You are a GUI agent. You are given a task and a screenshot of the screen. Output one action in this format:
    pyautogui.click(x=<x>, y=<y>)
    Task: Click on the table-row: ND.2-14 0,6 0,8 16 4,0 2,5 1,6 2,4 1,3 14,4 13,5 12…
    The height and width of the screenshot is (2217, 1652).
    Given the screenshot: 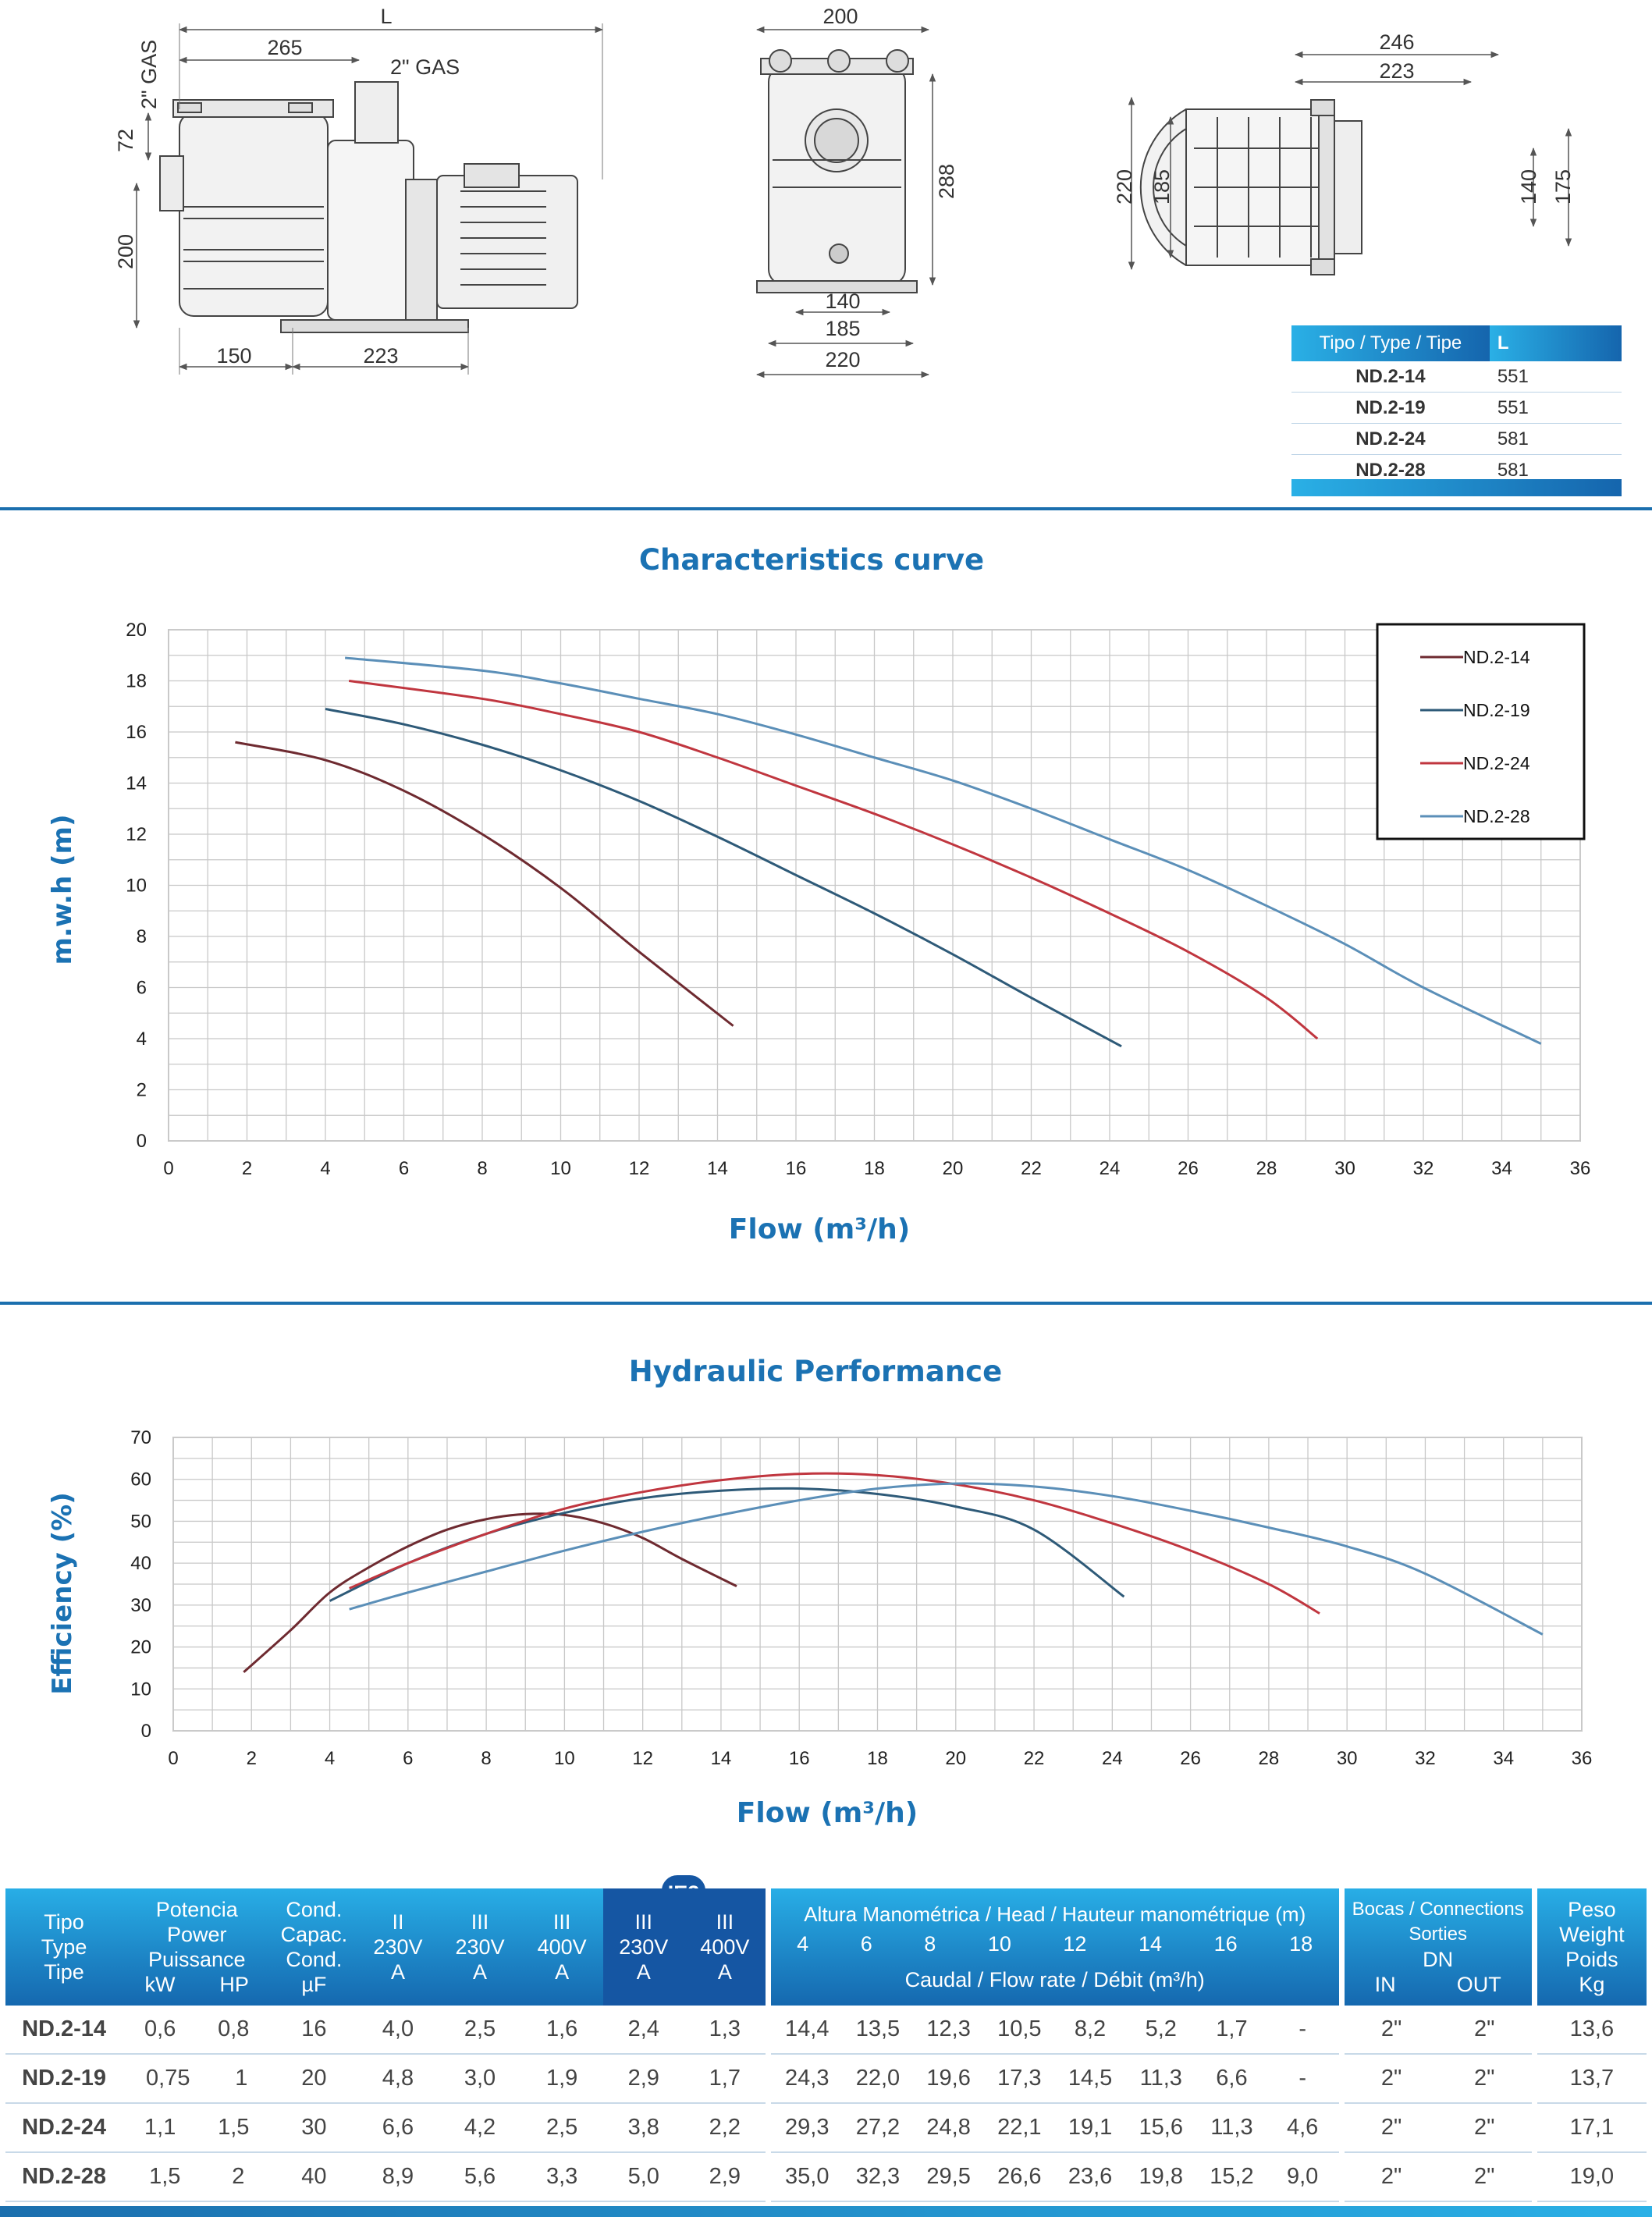 What is the action you would take?
    pyautogui.click(x=826, y=2030)
    